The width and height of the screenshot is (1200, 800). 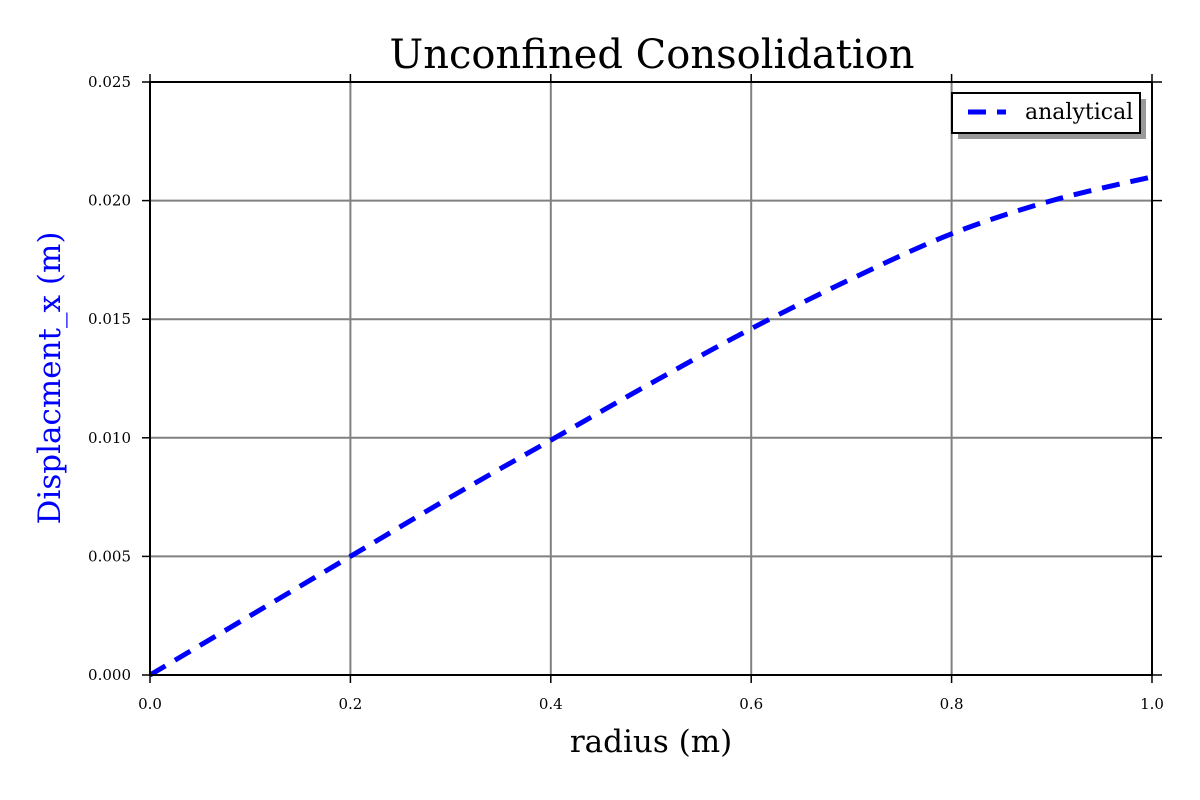 What do you see at coordinates (751, 704) in the screenshot?
I see `x-tick-label: 0.6` at bounding box center [751, 704].